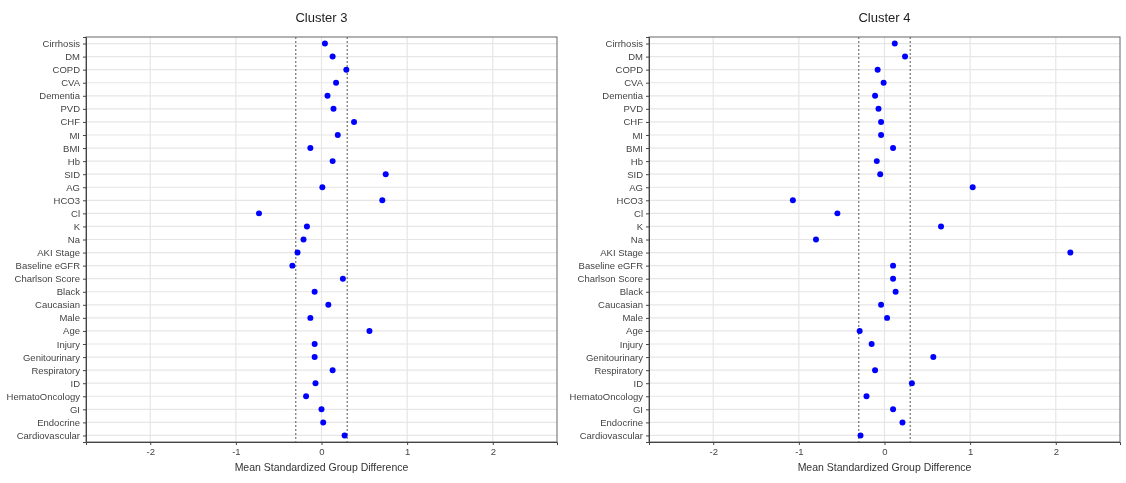 The height and width of the screenshot is (483, 1126). Describe the element at coordinates (634, 83) in the screenshot. I see `y-tick-label: CVA` at that location.